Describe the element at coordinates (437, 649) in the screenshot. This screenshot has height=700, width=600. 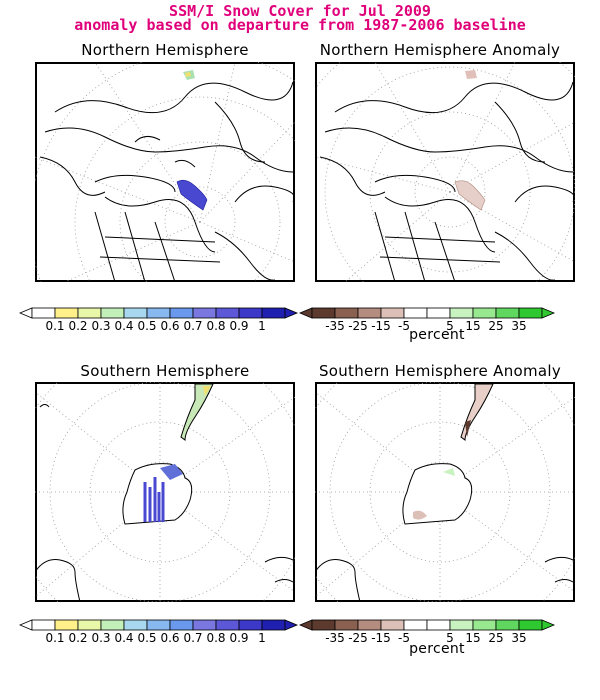
I see `colorbar-unit-label-sh: percent` at that location.